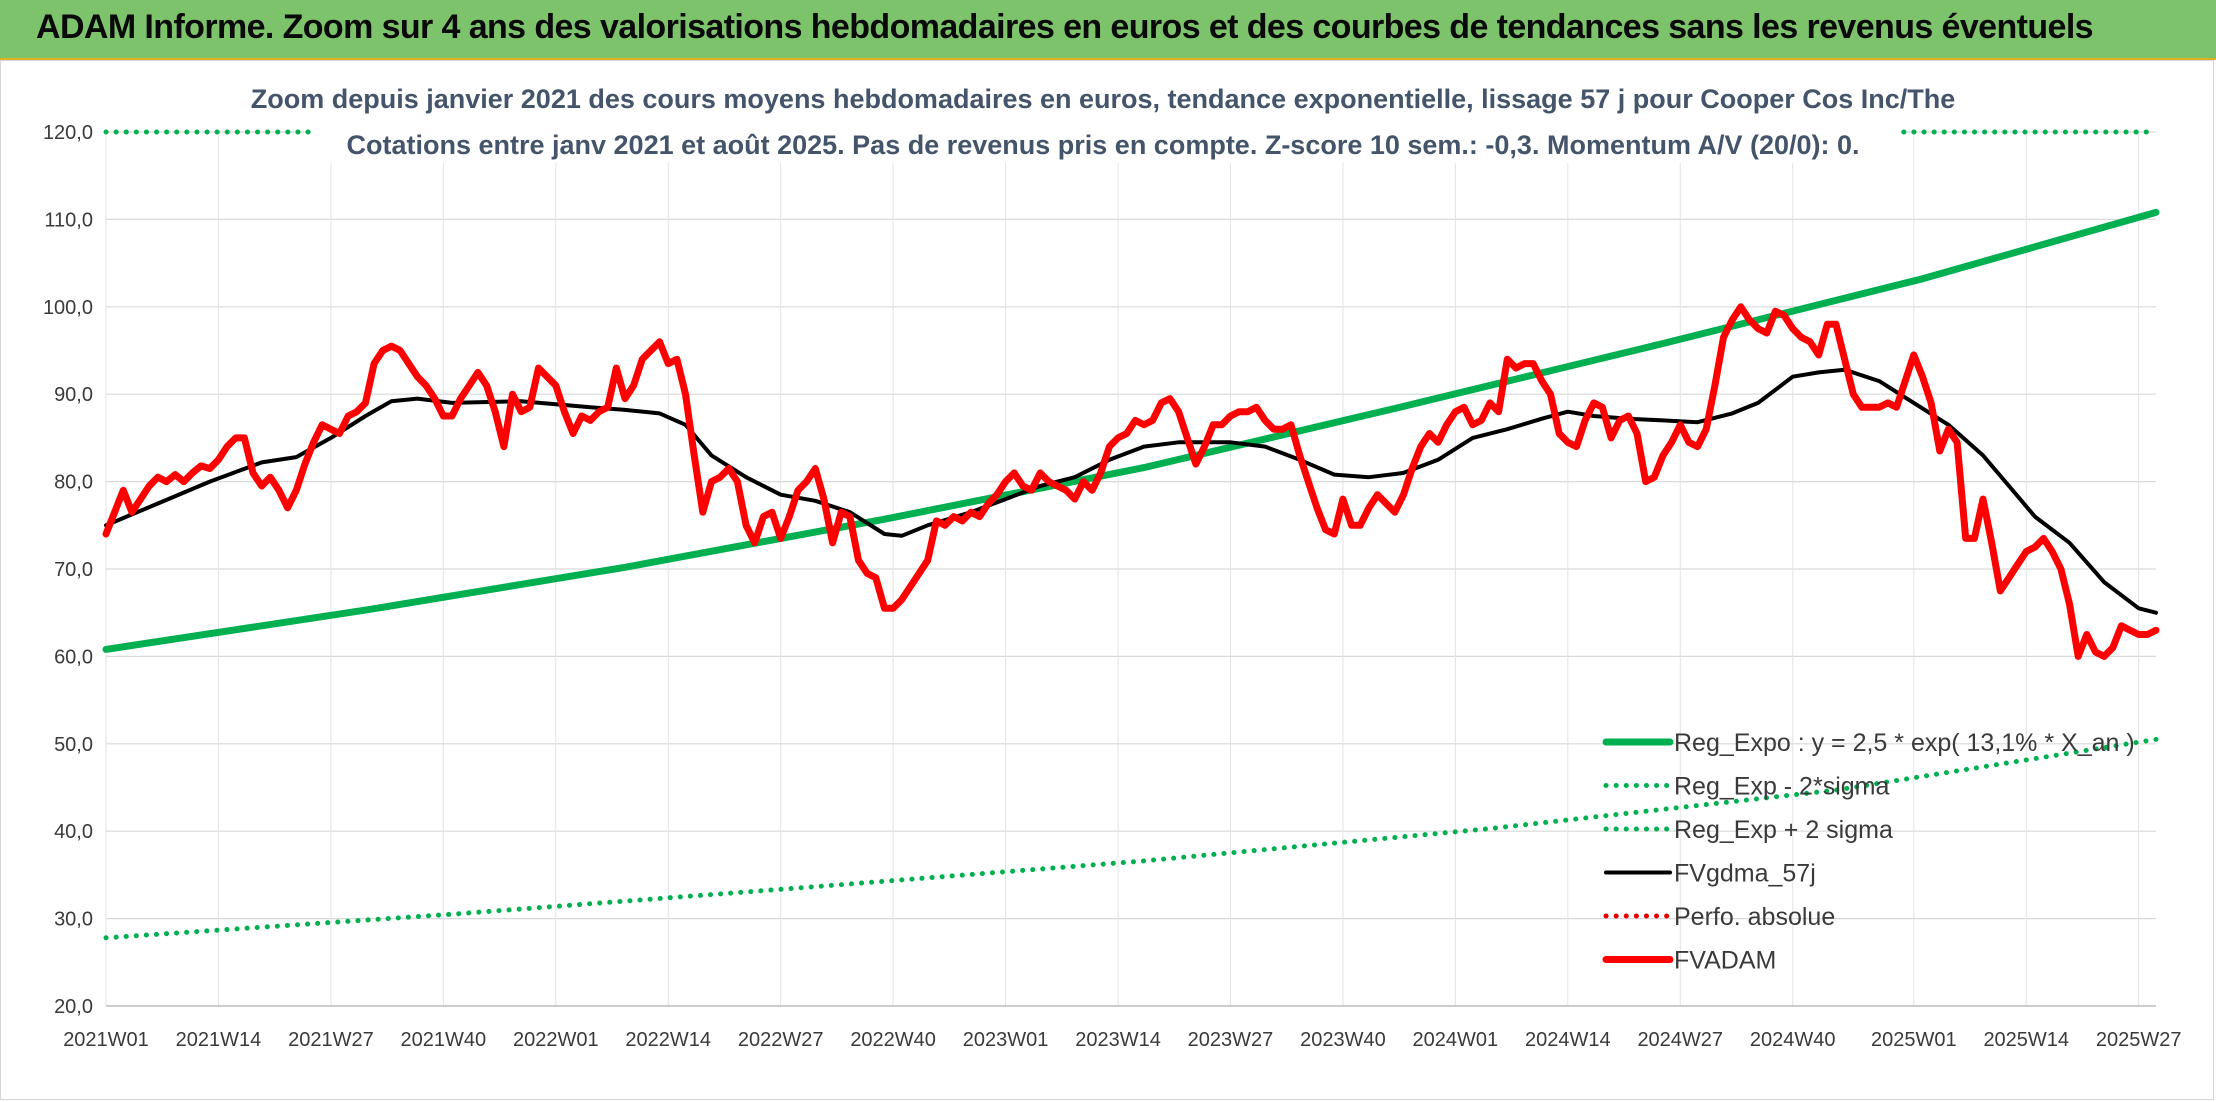  I want to click on legend-label-0: Reg_Expo : y = 2,5 * exp( 13,1% * X_an ), so click(1904, 743).